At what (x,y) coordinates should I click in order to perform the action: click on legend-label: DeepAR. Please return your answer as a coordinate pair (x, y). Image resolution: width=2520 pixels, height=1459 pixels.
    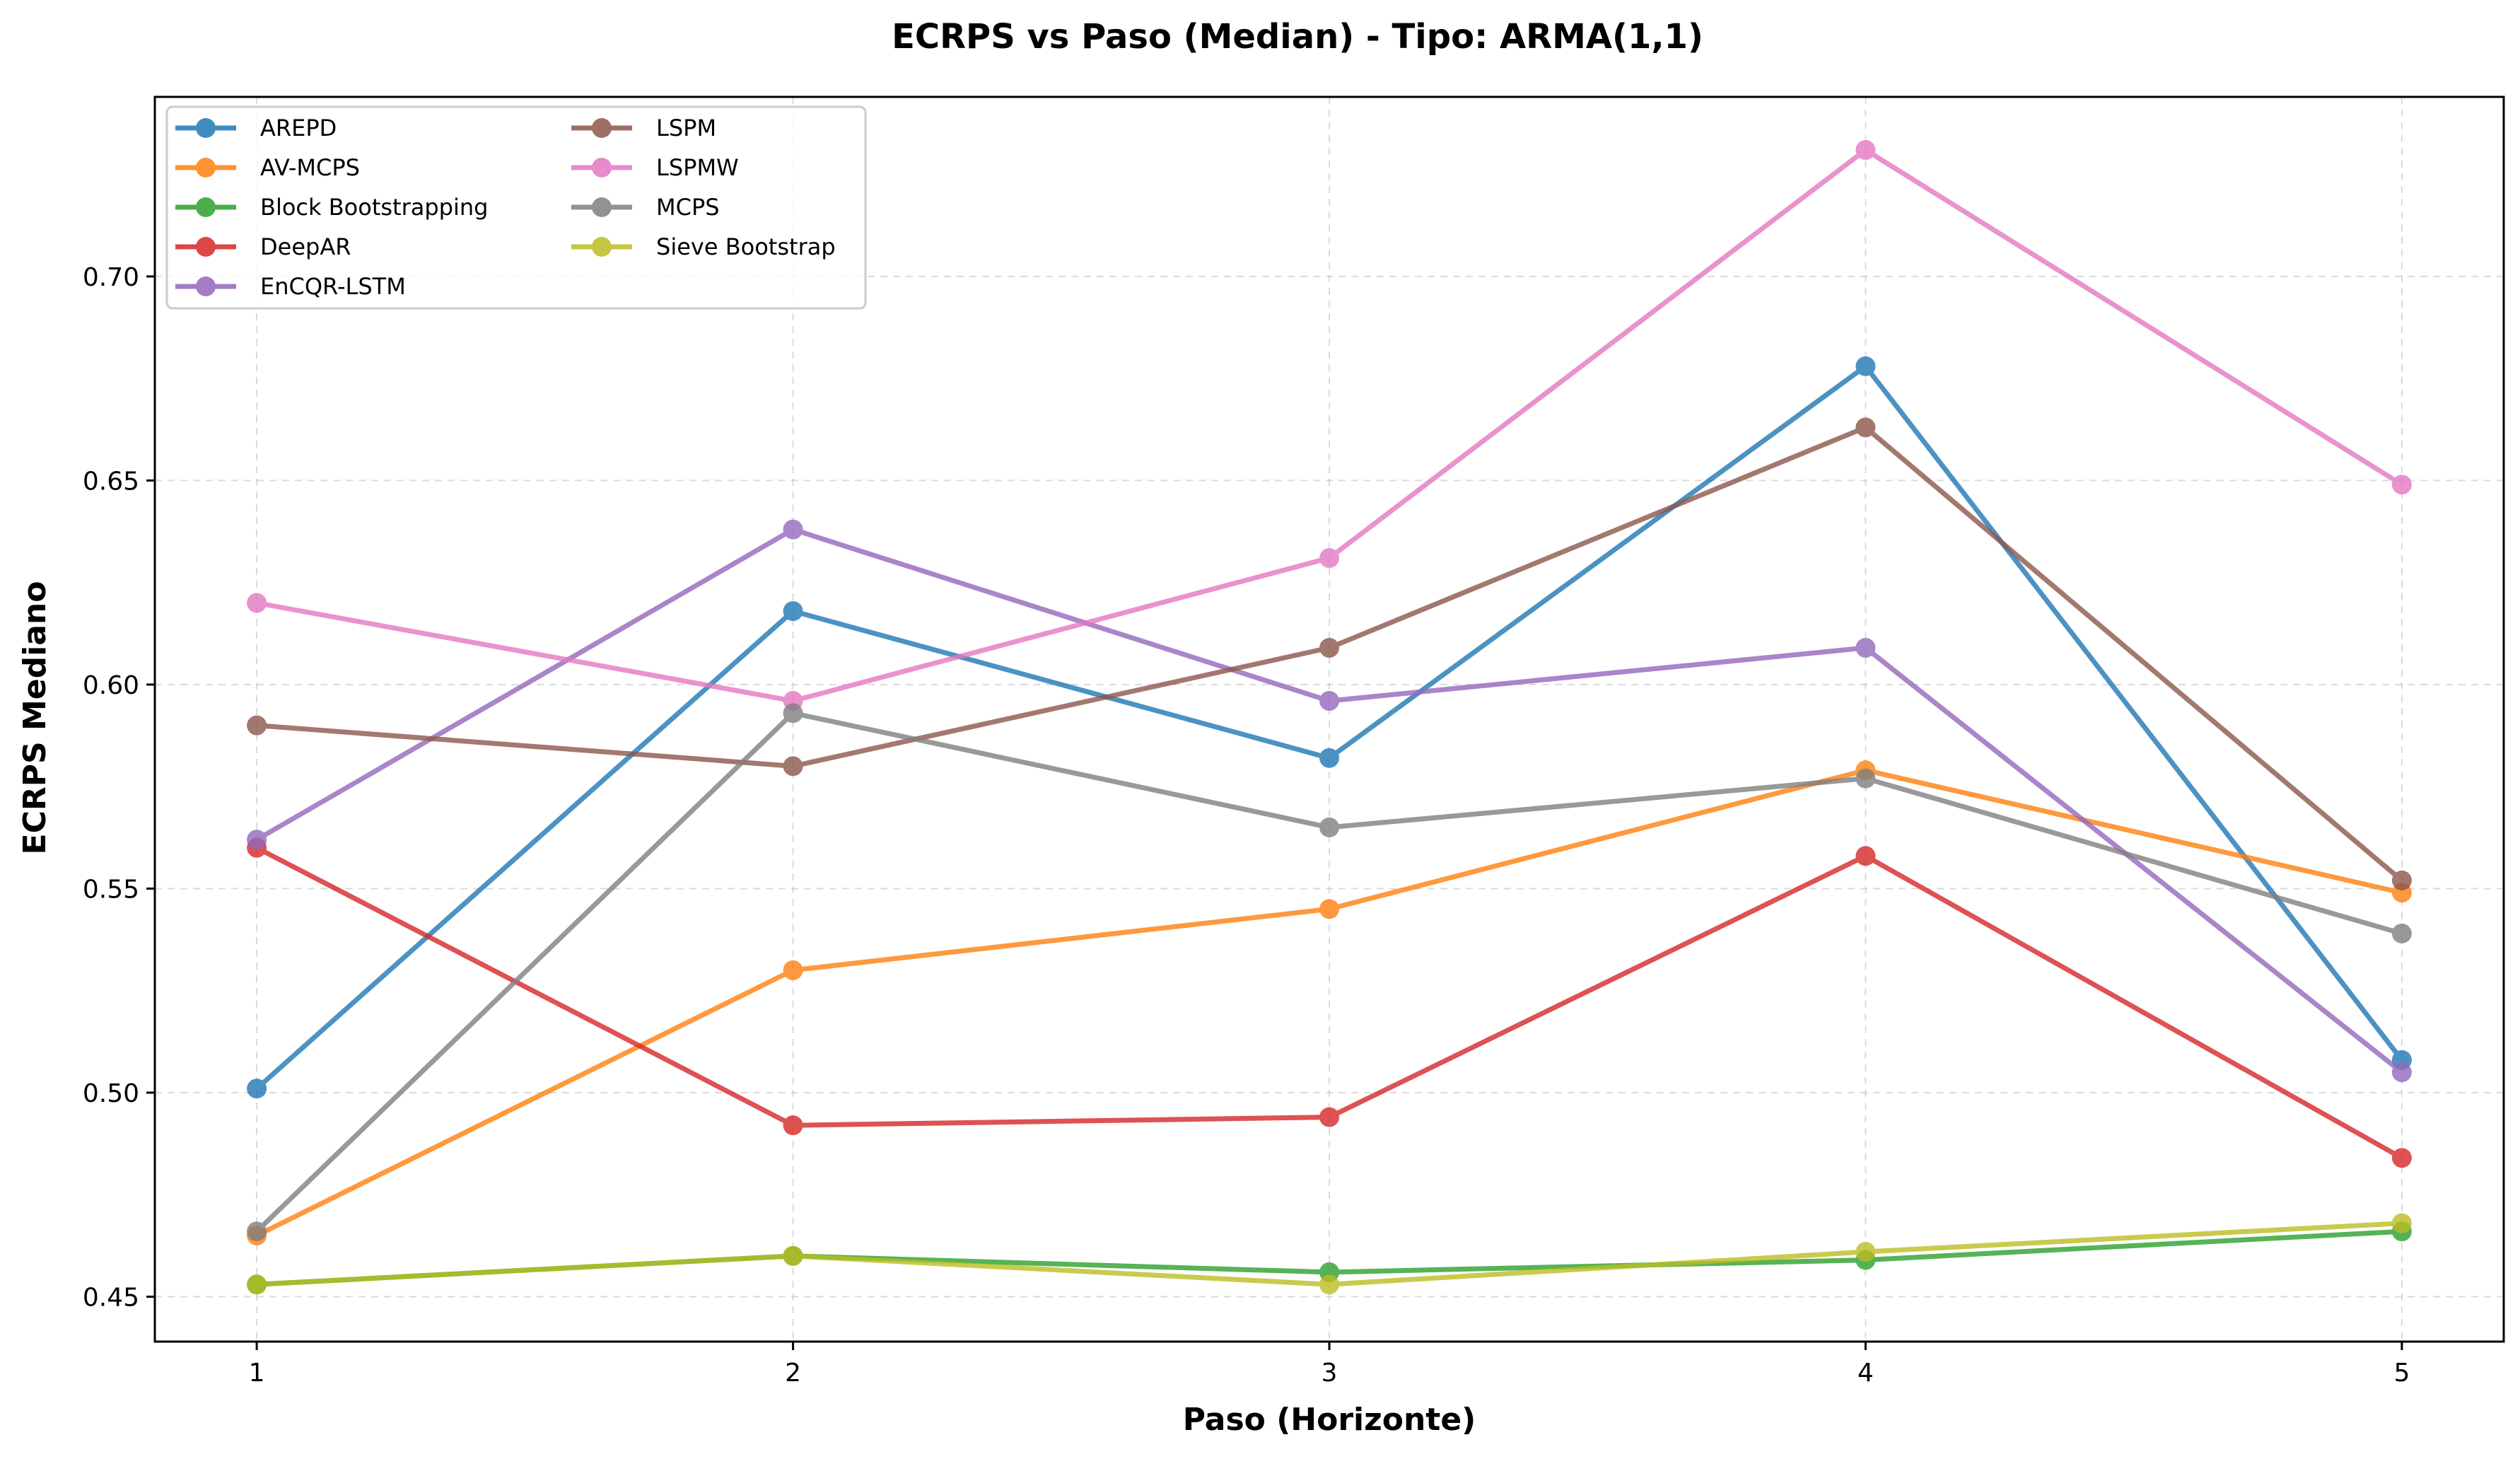
    Looking at the image, I should click on (305, 246).